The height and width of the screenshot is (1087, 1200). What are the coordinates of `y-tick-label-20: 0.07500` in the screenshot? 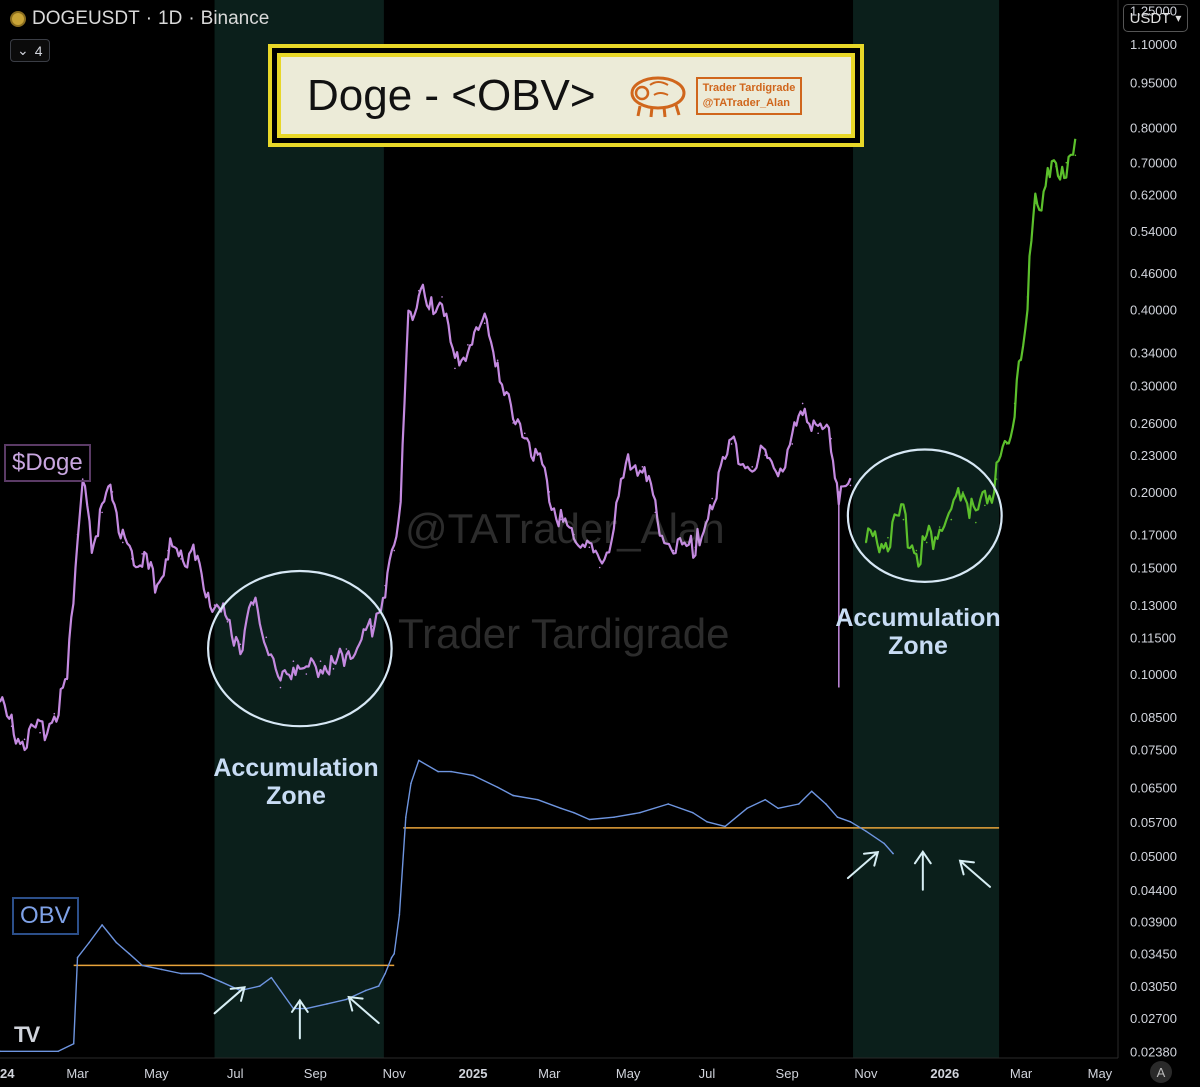 It's located at (1153, 750).